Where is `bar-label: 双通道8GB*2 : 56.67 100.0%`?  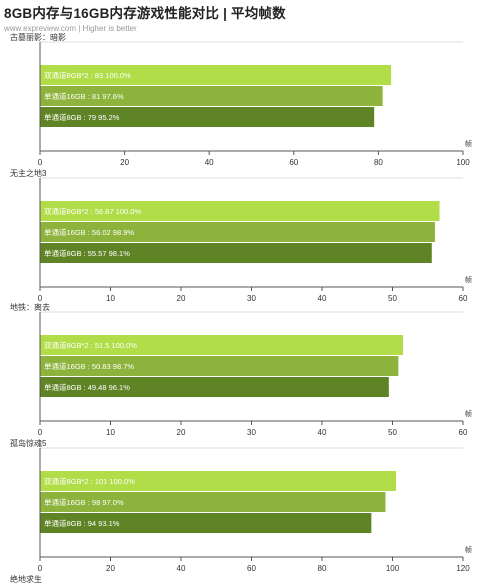
bar-label: 双通道8GB*2 : 56.67 100.0% is located at coordinates (92, 211).